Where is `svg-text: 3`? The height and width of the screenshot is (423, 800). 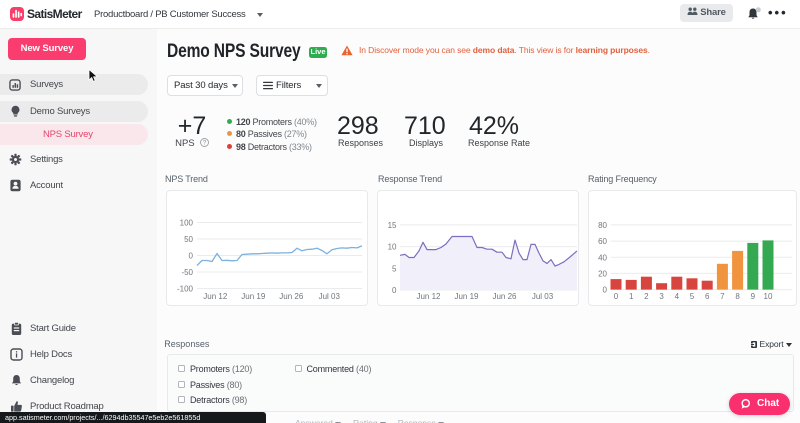 svg-text: 3 is located at coordinates (661, 296).